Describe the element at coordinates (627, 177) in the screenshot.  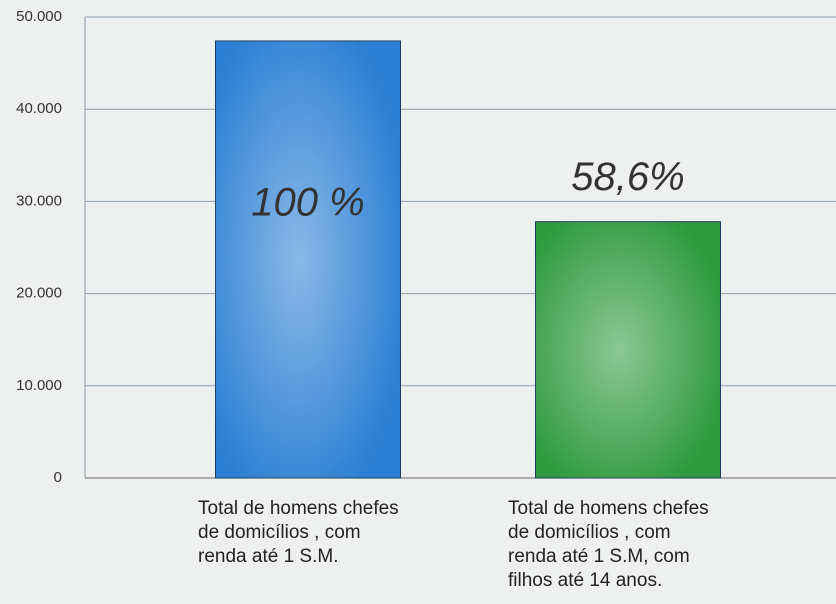
I see `bar-annotation: 58,6%` at that location.